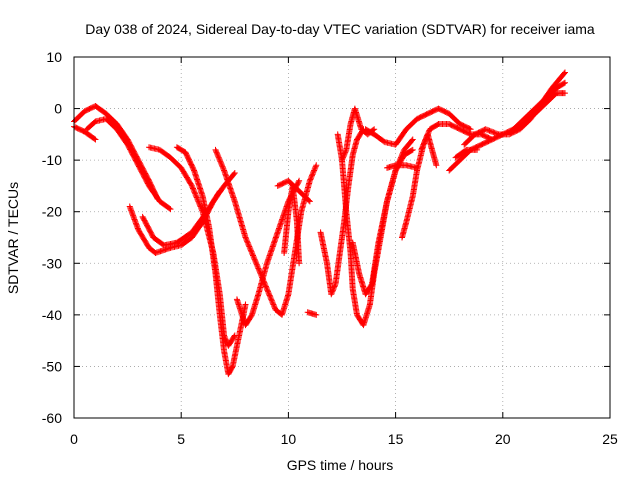 The height and width of the screenshot is (480, 640). What do you see at coordinates (610, 439) in the screenshot?
I see `x-tick-label: 25` at bounding box center [610, 439].